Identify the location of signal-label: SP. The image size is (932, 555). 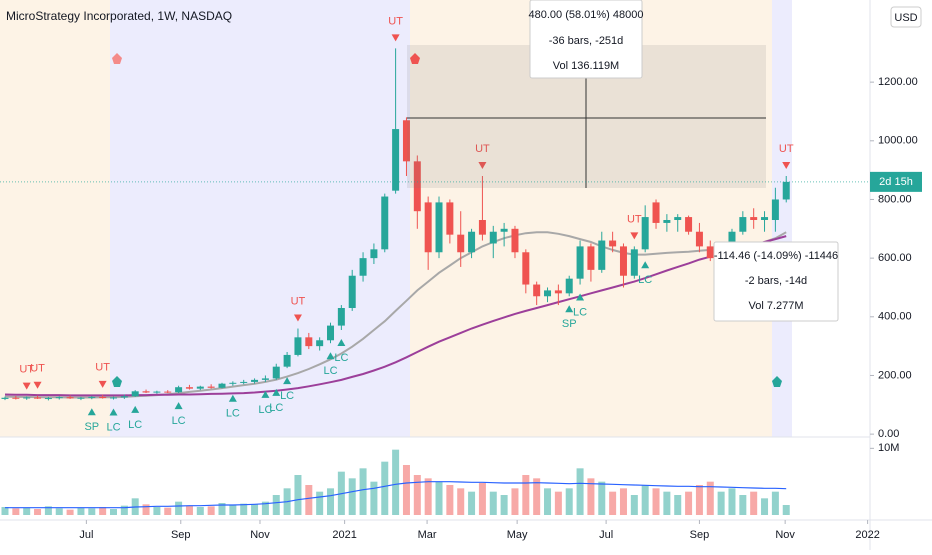
(91, 427).